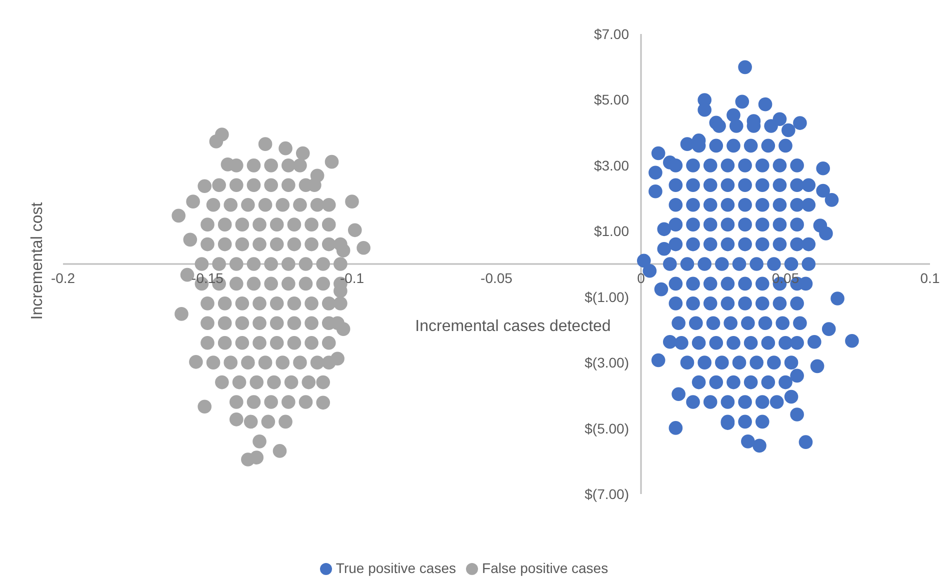 This screenshot has height=587, width=952. I want to click on y-tick-label: $(5.00), so click(606, 428).